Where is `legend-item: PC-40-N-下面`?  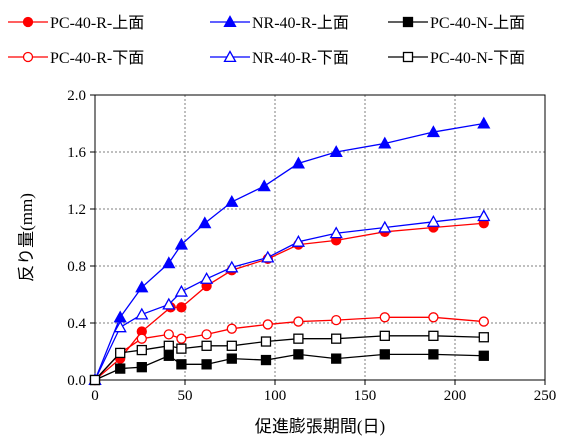
legend-item: PC-40-N-下面 is located at coordinates (456, 58).